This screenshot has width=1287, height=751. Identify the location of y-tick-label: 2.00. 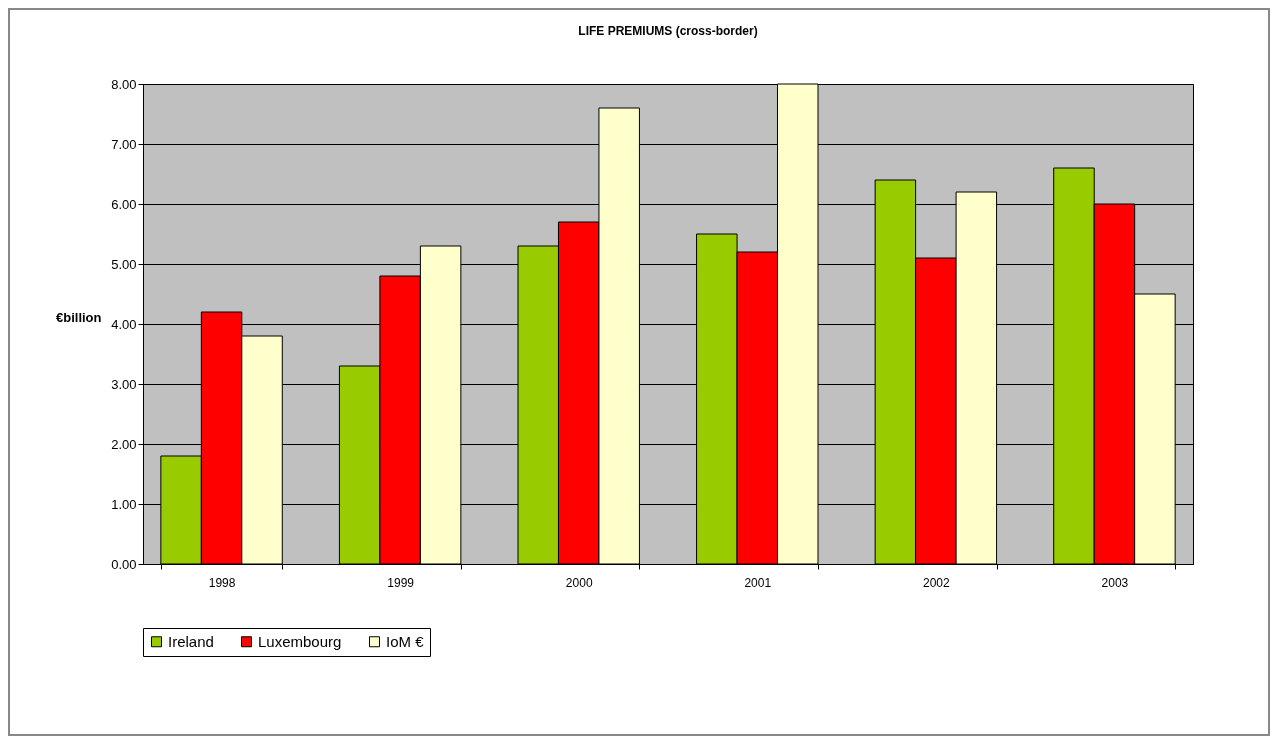
(124, 444).